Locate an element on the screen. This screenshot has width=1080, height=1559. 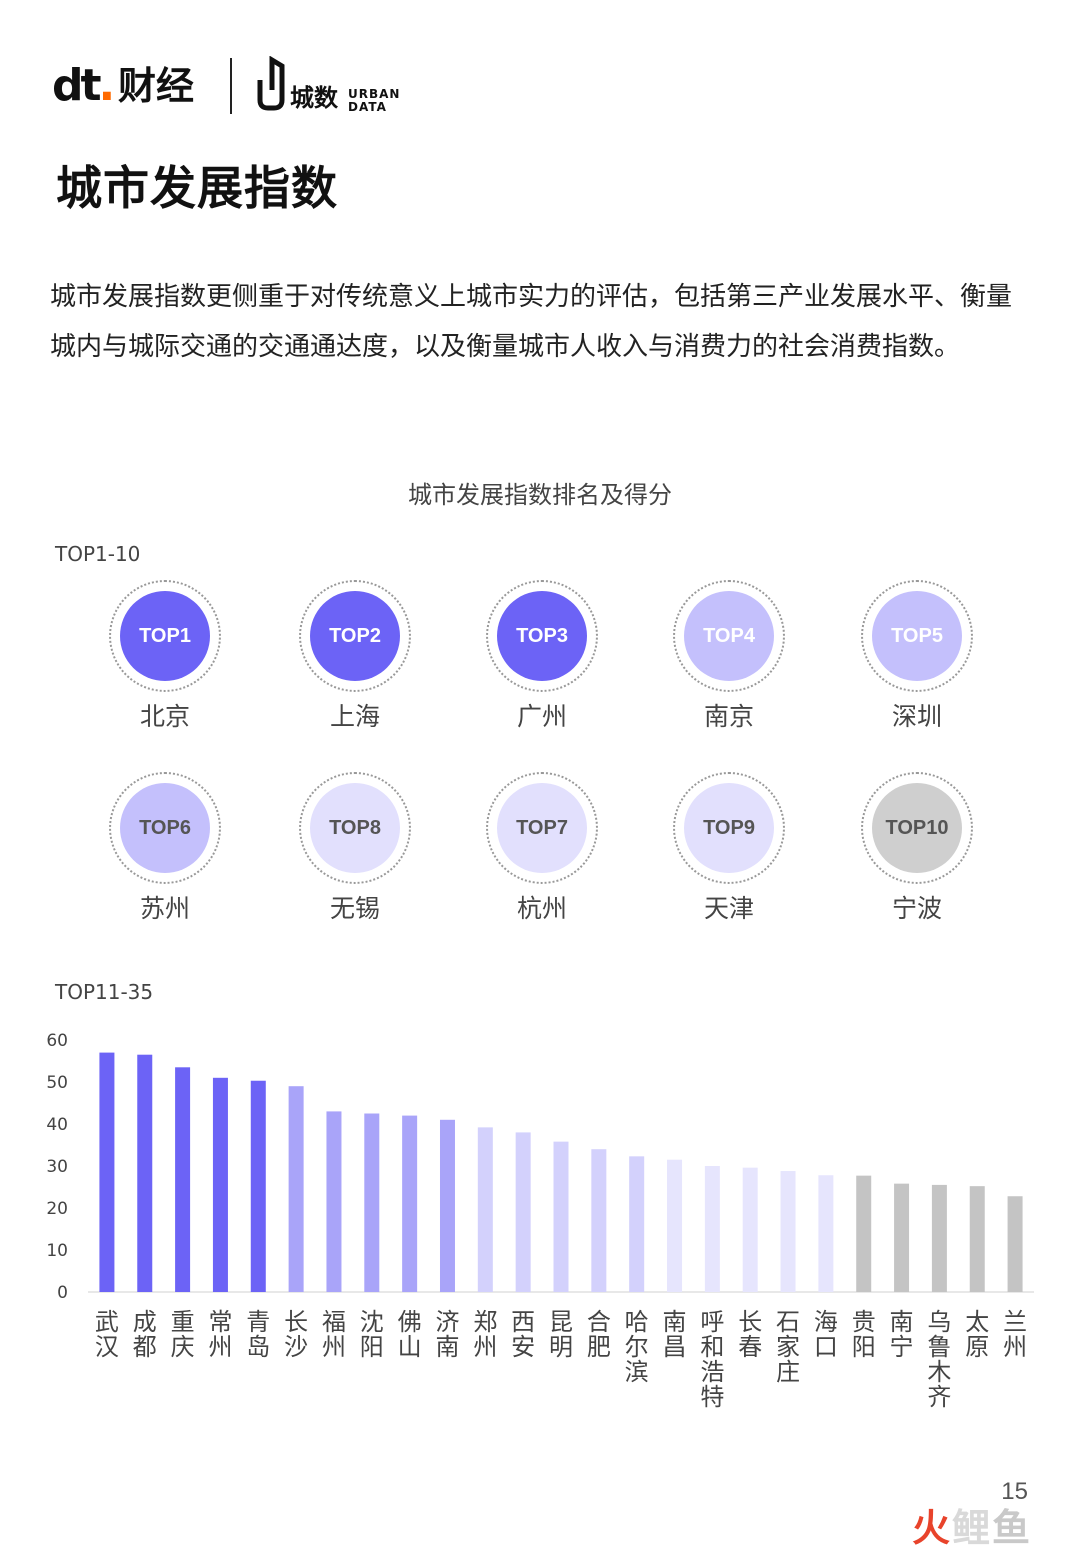
rank-badge-ring: TOP1 is located at coordinates (165, 636).